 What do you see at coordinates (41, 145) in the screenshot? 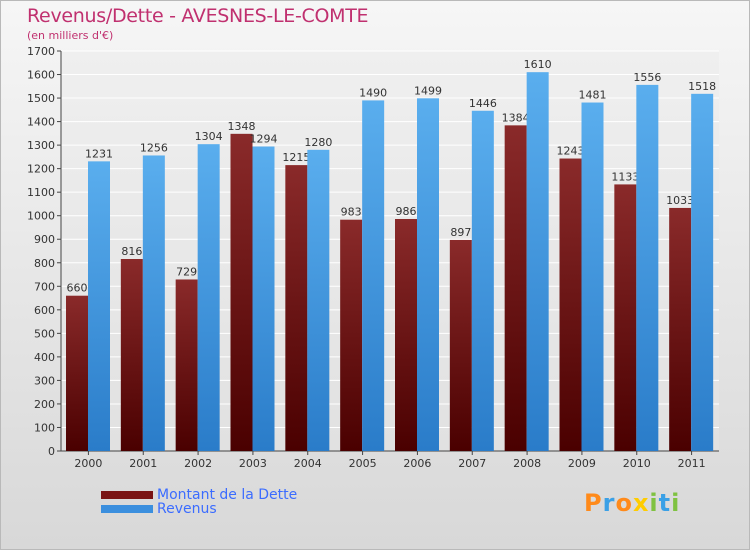
I see `y-tick-label: 1300` at bounding box center [41, 145].